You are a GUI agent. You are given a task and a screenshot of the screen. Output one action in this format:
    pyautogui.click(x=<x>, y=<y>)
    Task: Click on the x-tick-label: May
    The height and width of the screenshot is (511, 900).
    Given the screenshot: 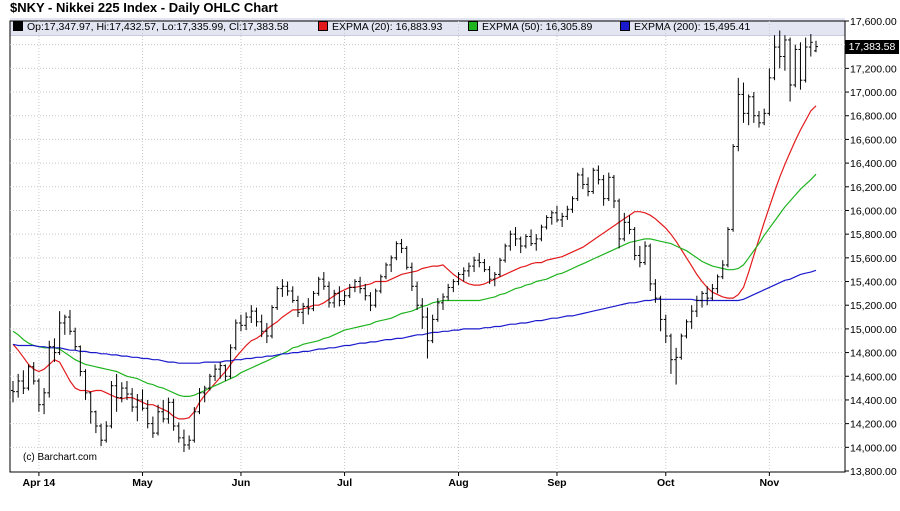 What is the action you would take?
    pyautogui.click(x=142, y=483)
    